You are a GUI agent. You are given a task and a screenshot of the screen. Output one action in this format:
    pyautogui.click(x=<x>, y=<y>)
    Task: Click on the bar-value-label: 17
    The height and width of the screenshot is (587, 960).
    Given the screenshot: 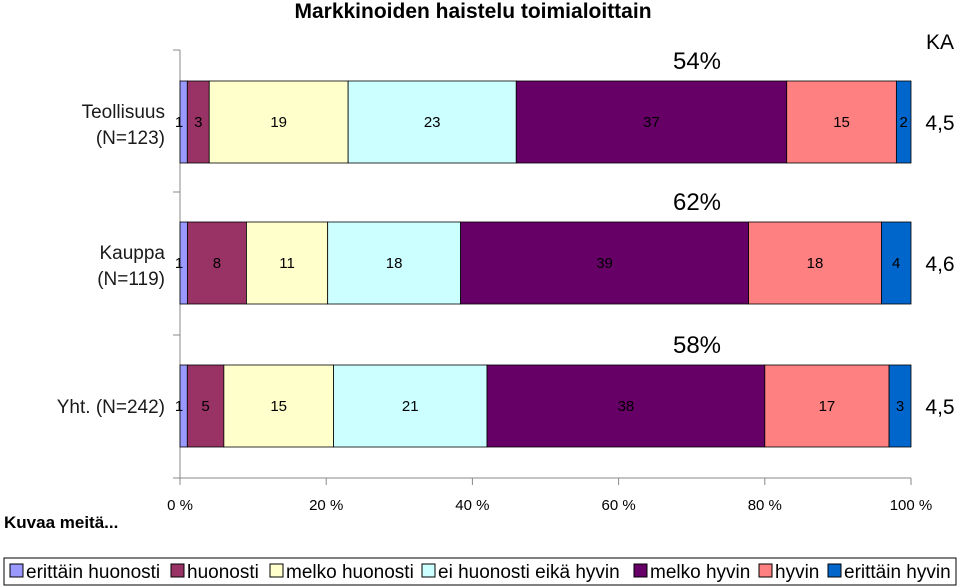 What is the action you would take?
    pyautogui.click(x=827, y=406)
    